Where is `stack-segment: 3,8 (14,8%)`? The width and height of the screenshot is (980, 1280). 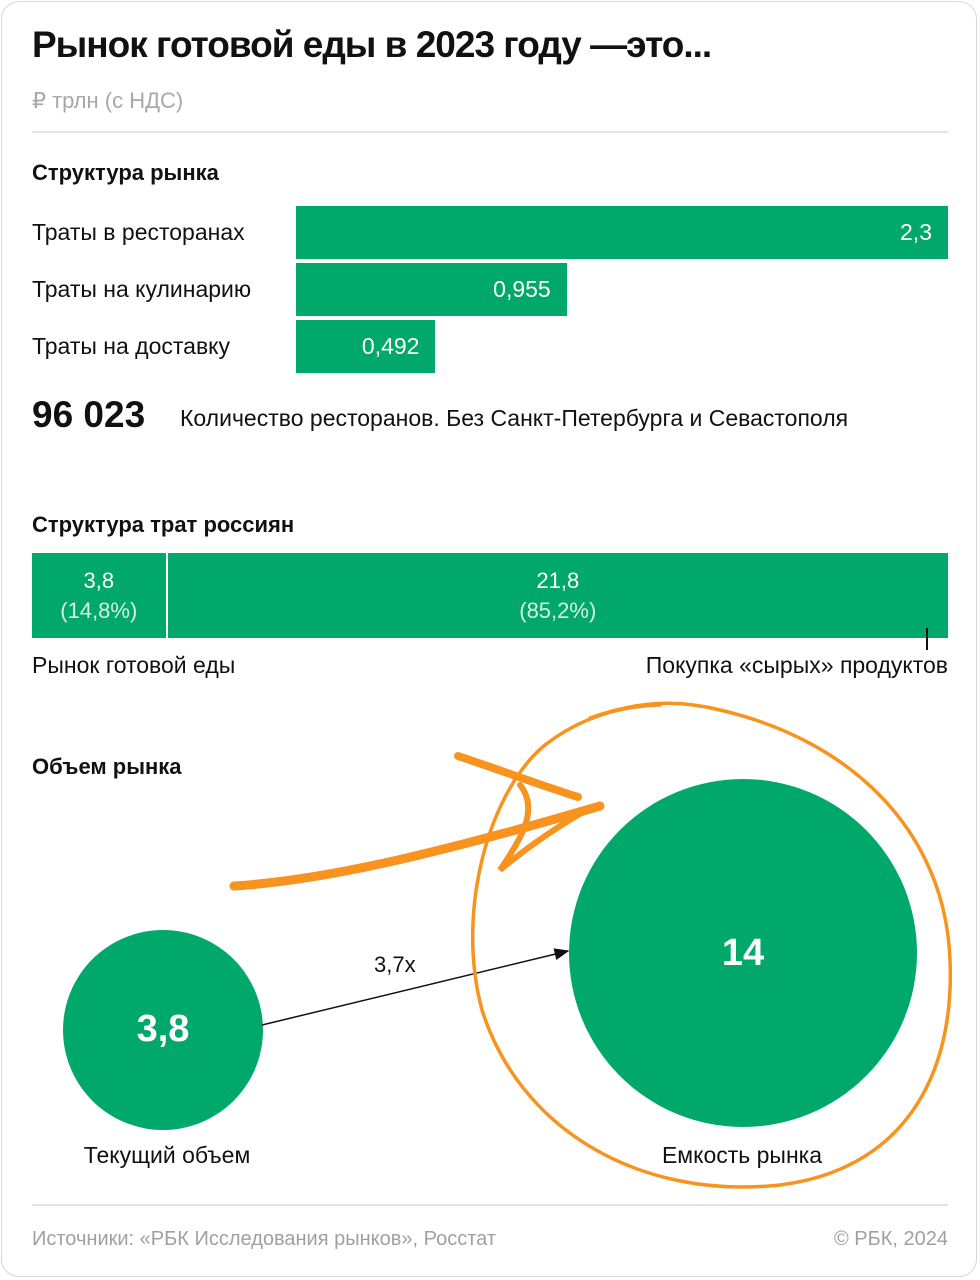
stack-segment: 3,8 (14,8%) is located at coordinates (99, 595).